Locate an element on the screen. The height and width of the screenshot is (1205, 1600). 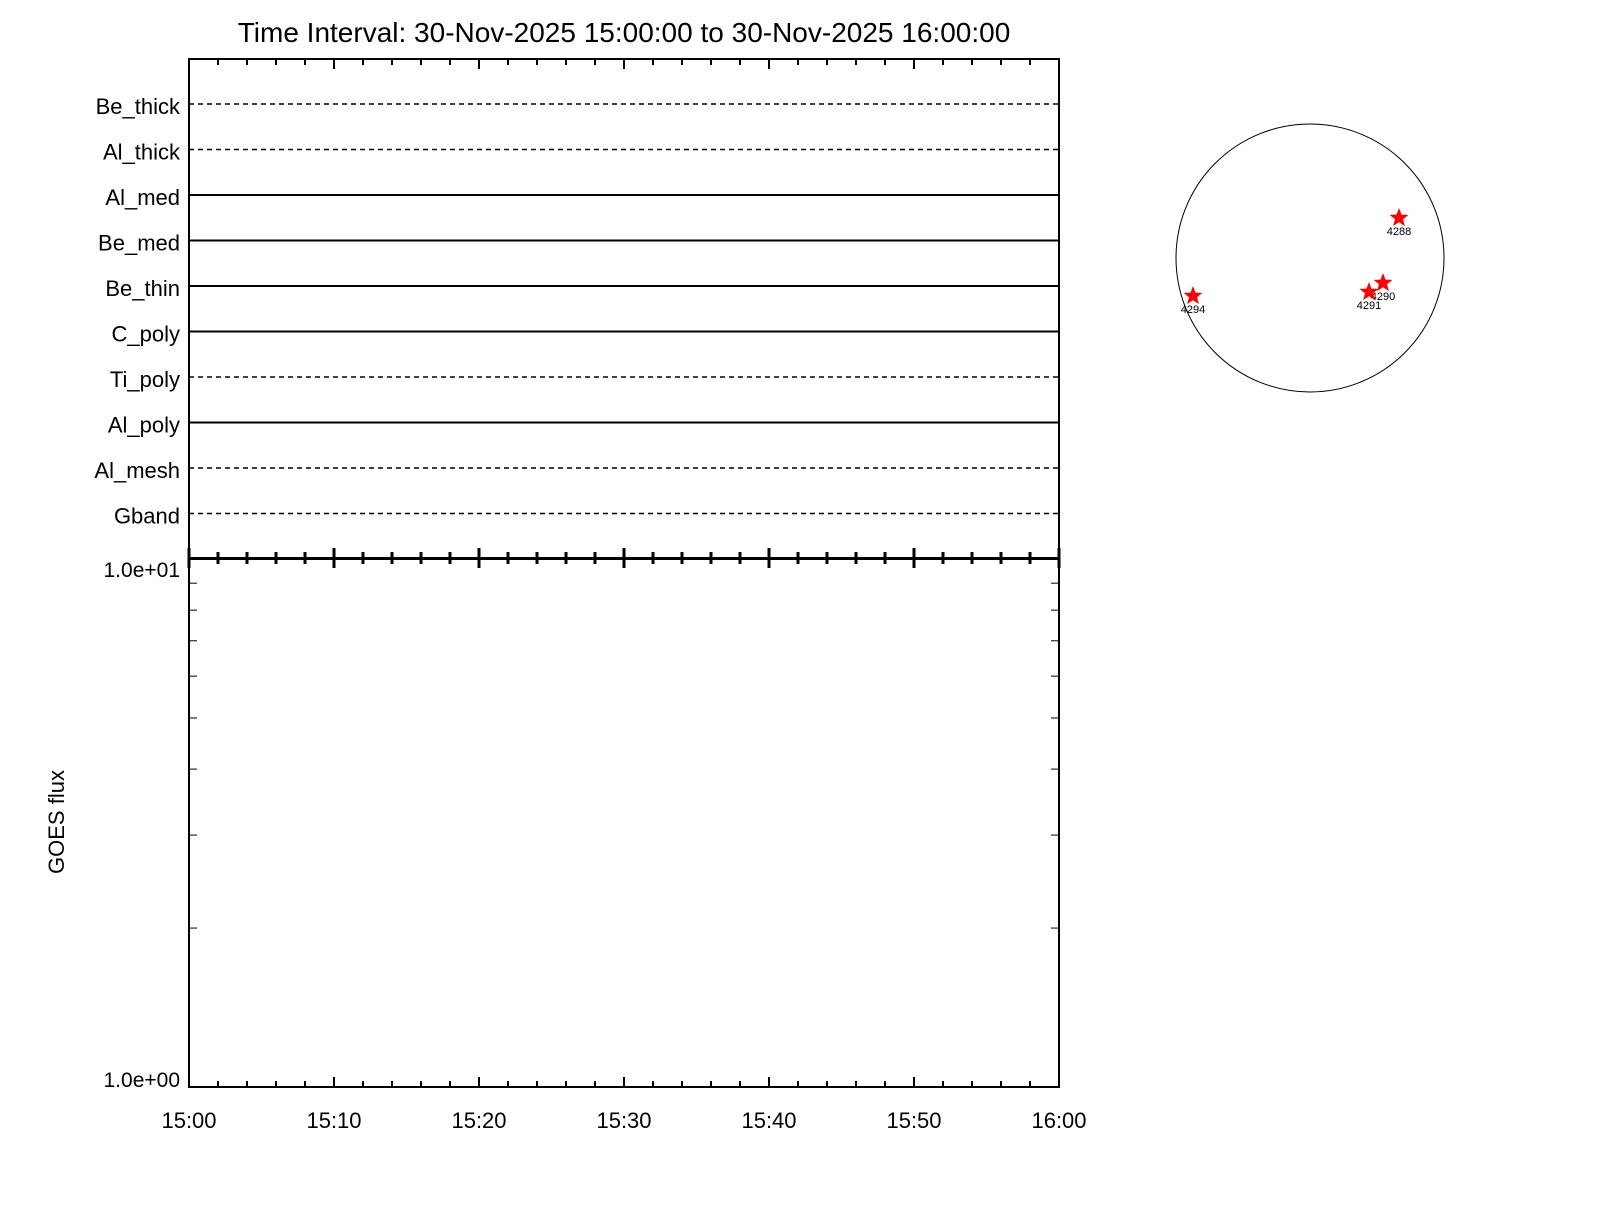
x-tick-label: 15:30 is located at coordinates (623, 1120).